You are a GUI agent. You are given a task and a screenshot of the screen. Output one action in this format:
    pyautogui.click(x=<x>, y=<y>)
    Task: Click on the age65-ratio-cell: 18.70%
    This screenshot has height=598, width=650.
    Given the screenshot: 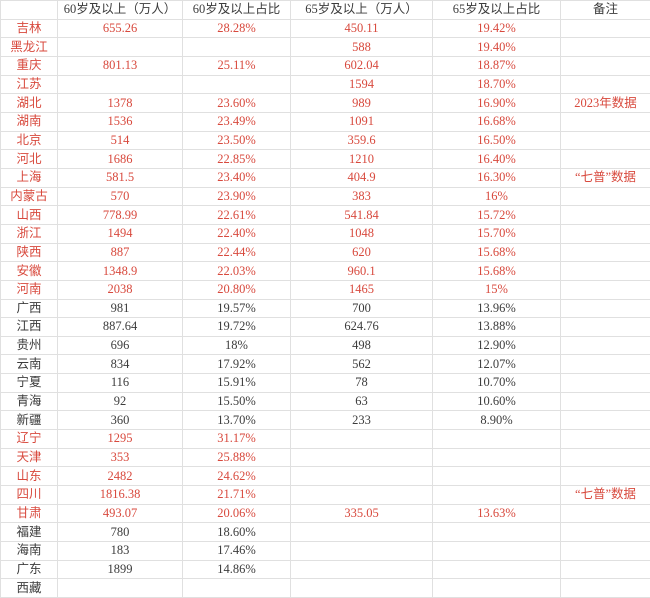 What is the action you would take?
    pyautogui.click(x=497, y=84)
    